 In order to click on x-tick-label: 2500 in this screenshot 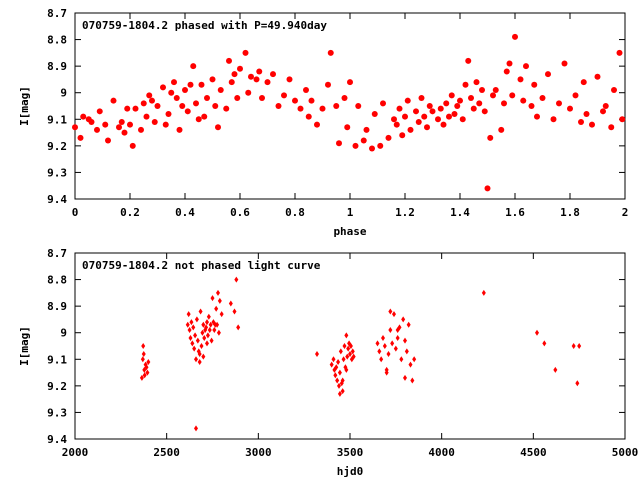, I will do `click(166, 452)`.